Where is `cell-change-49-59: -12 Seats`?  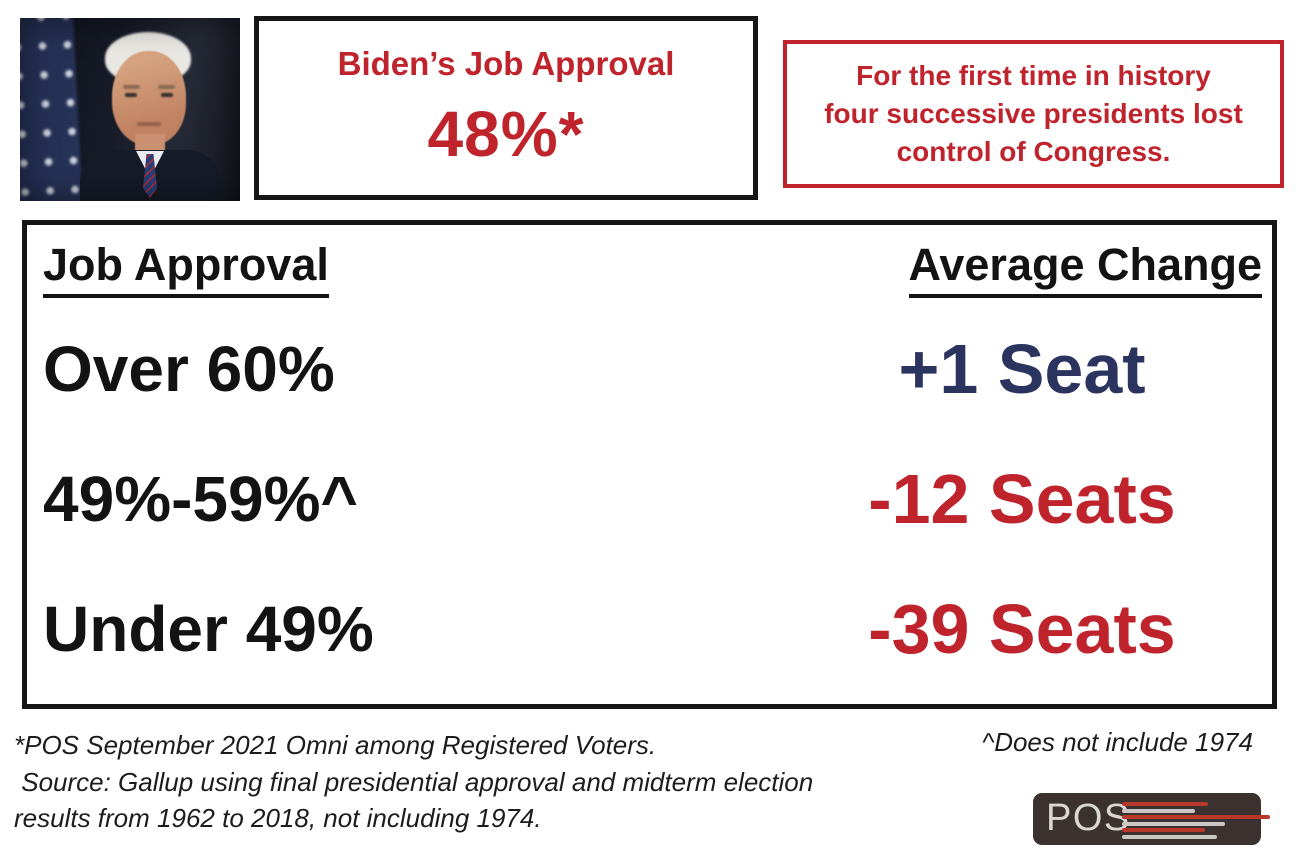
cell-change-49-59: -12 Seats is located at coordinates (1022, 499).